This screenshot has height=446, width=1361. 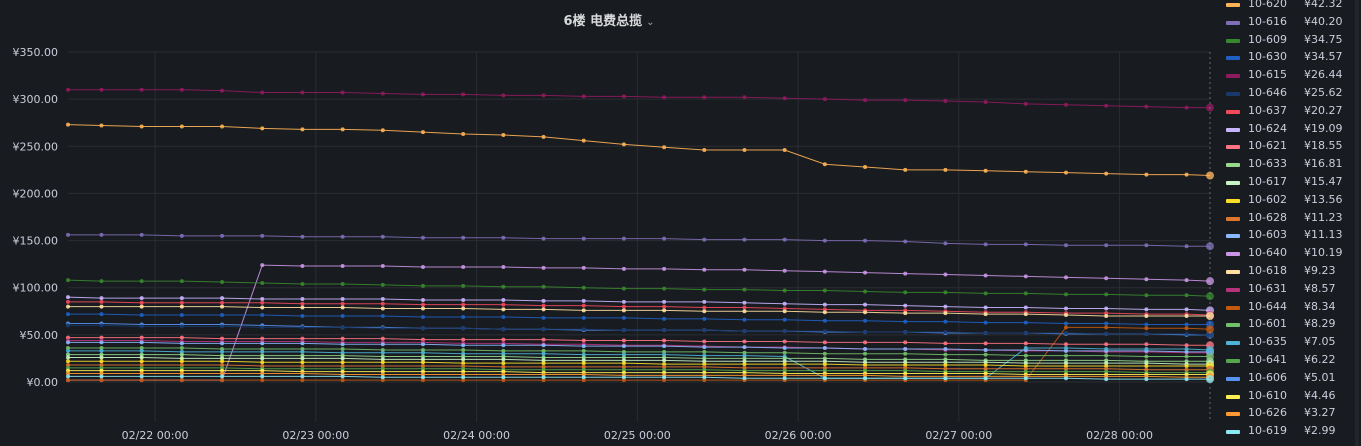 I want to click on legend-item: 10-626 ¥3.27, so click(x=1289, y=415).